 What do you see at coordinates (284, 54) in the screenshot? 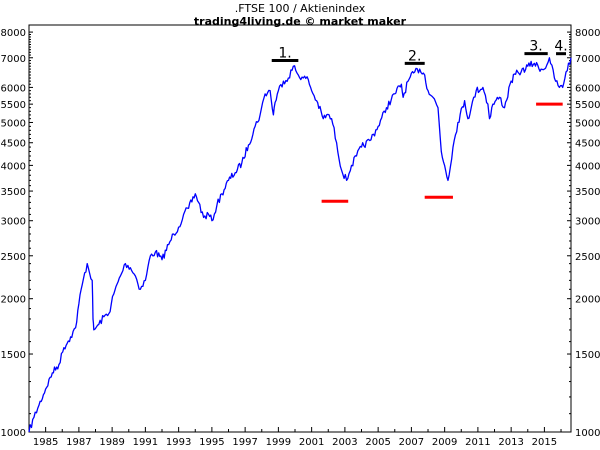
I see `annotation-label: 1.` at bounding box center [284, 54].